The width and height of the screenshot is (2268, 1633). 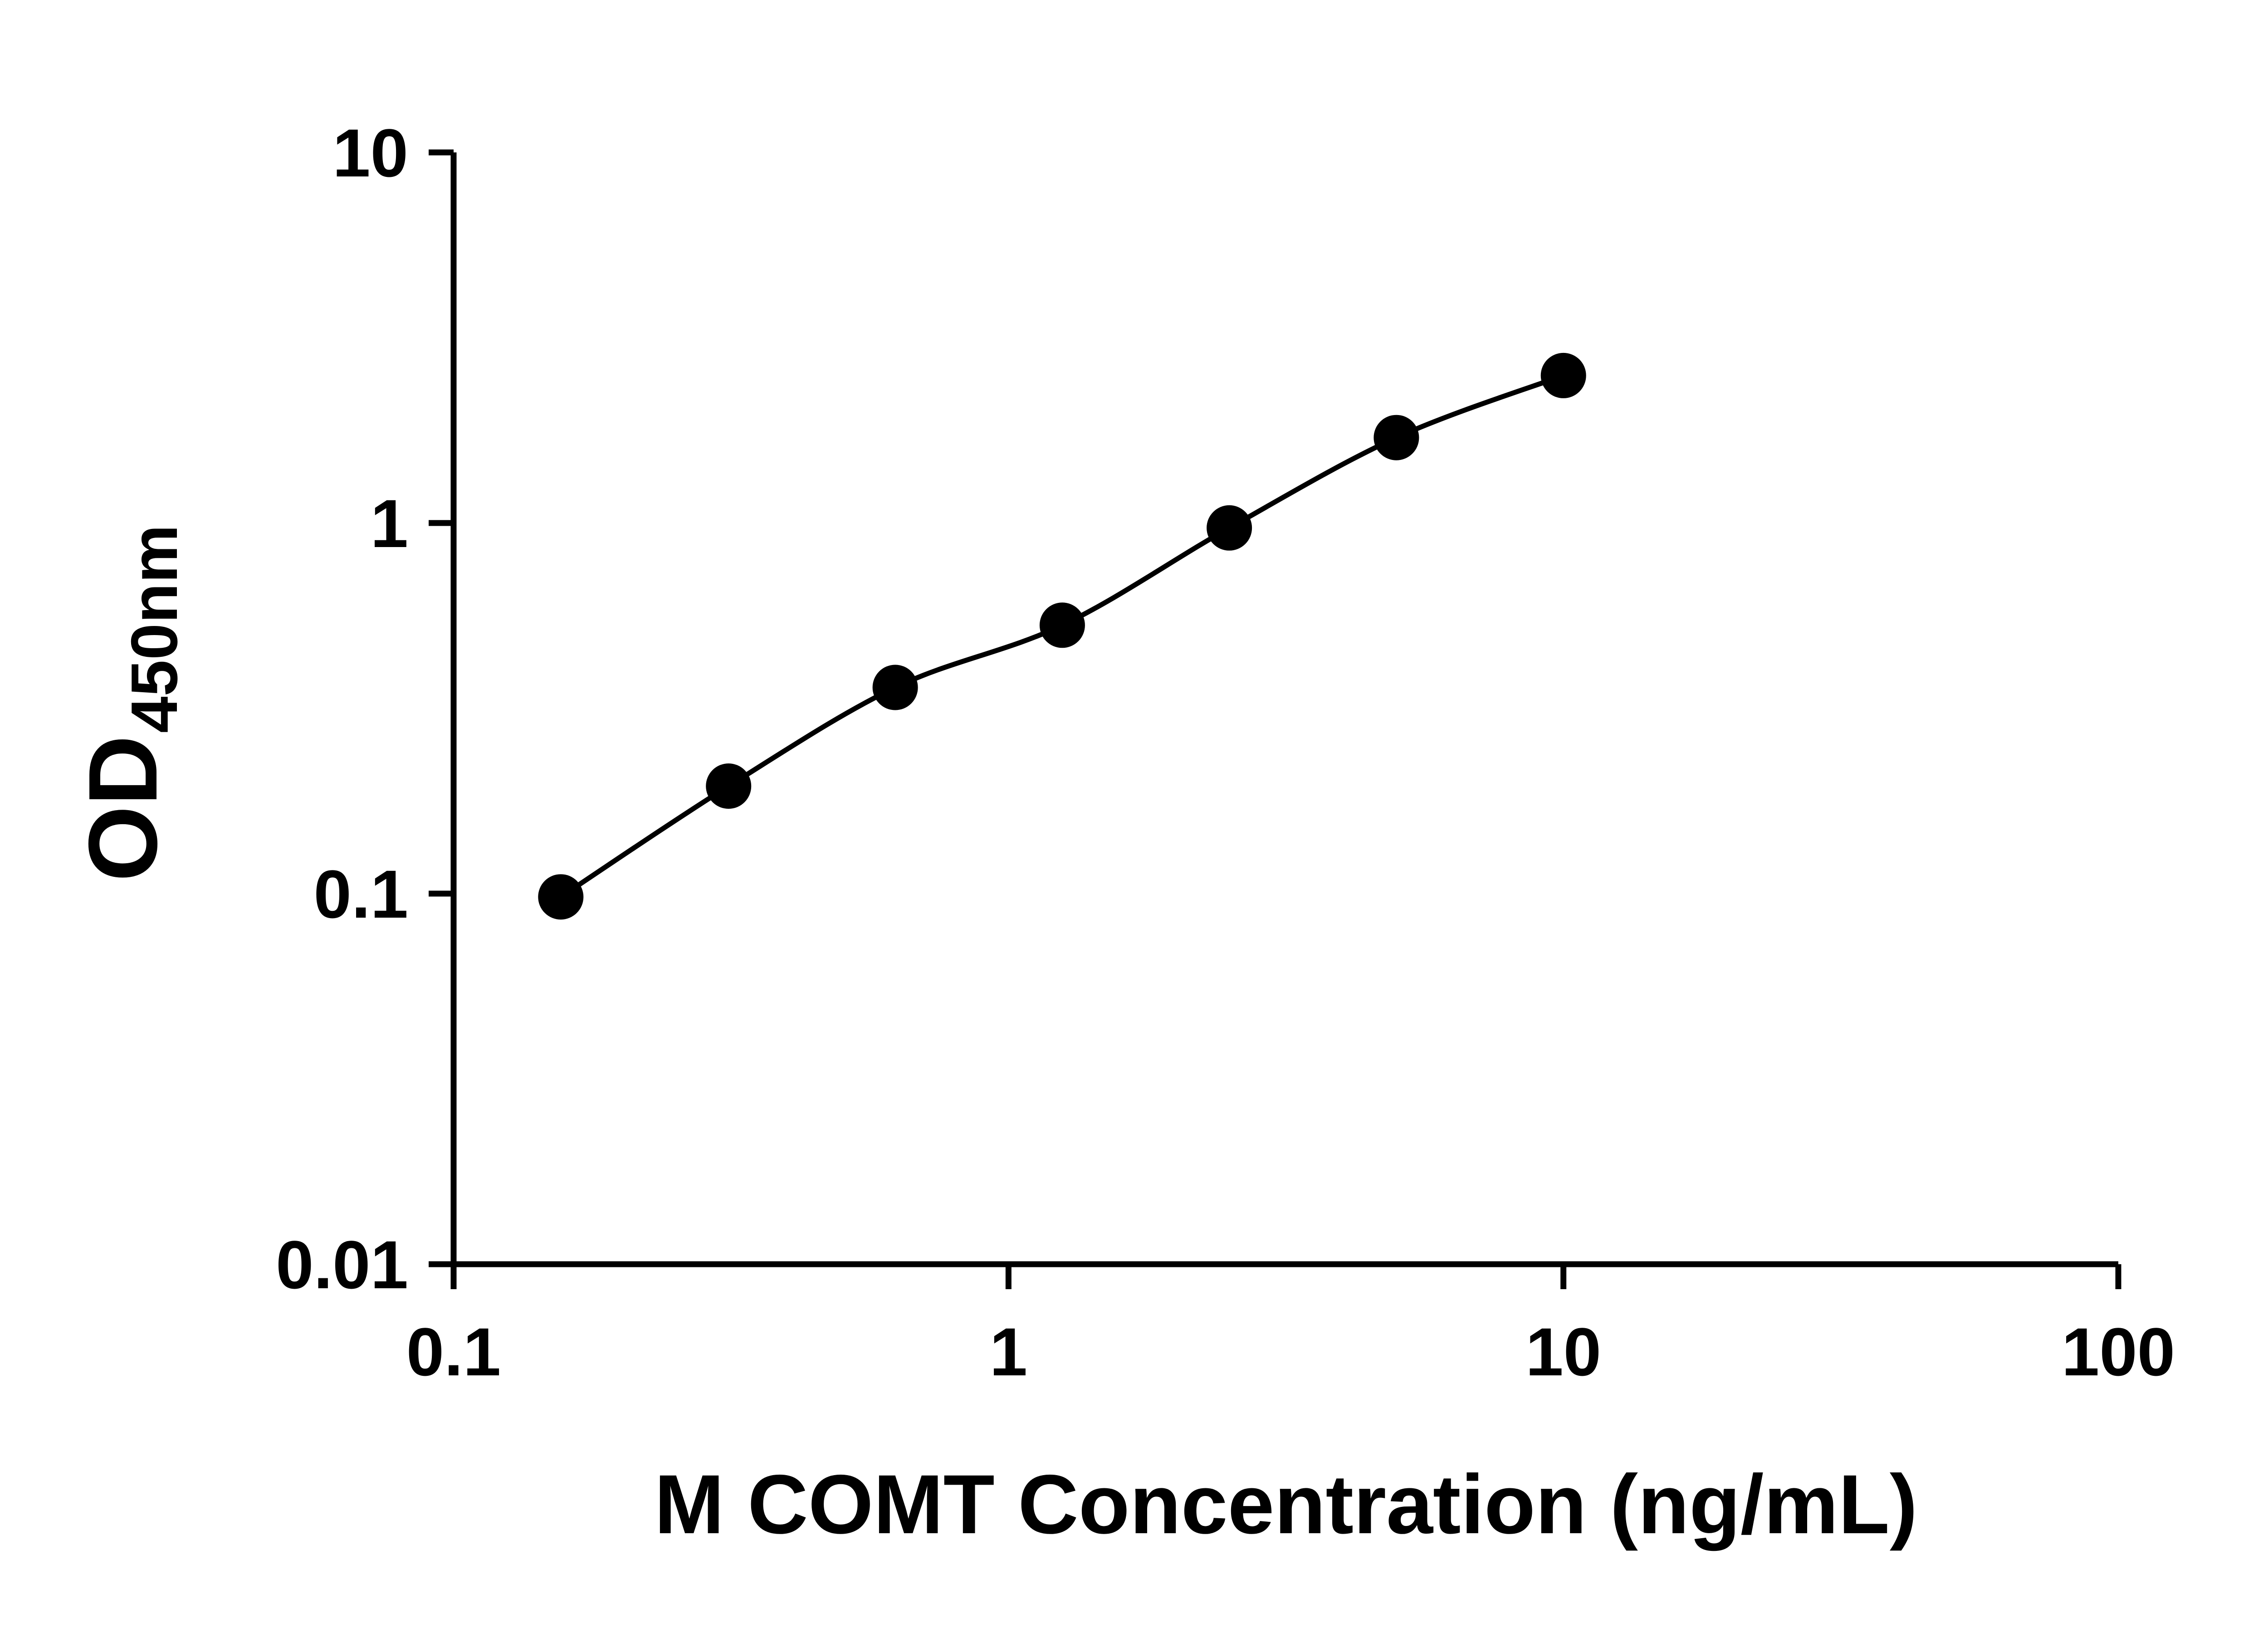 What do you see at coordinates (360, 894) in the screenshot?
I see `y-tick-label: 0.1` at bounding box center [360, 894].